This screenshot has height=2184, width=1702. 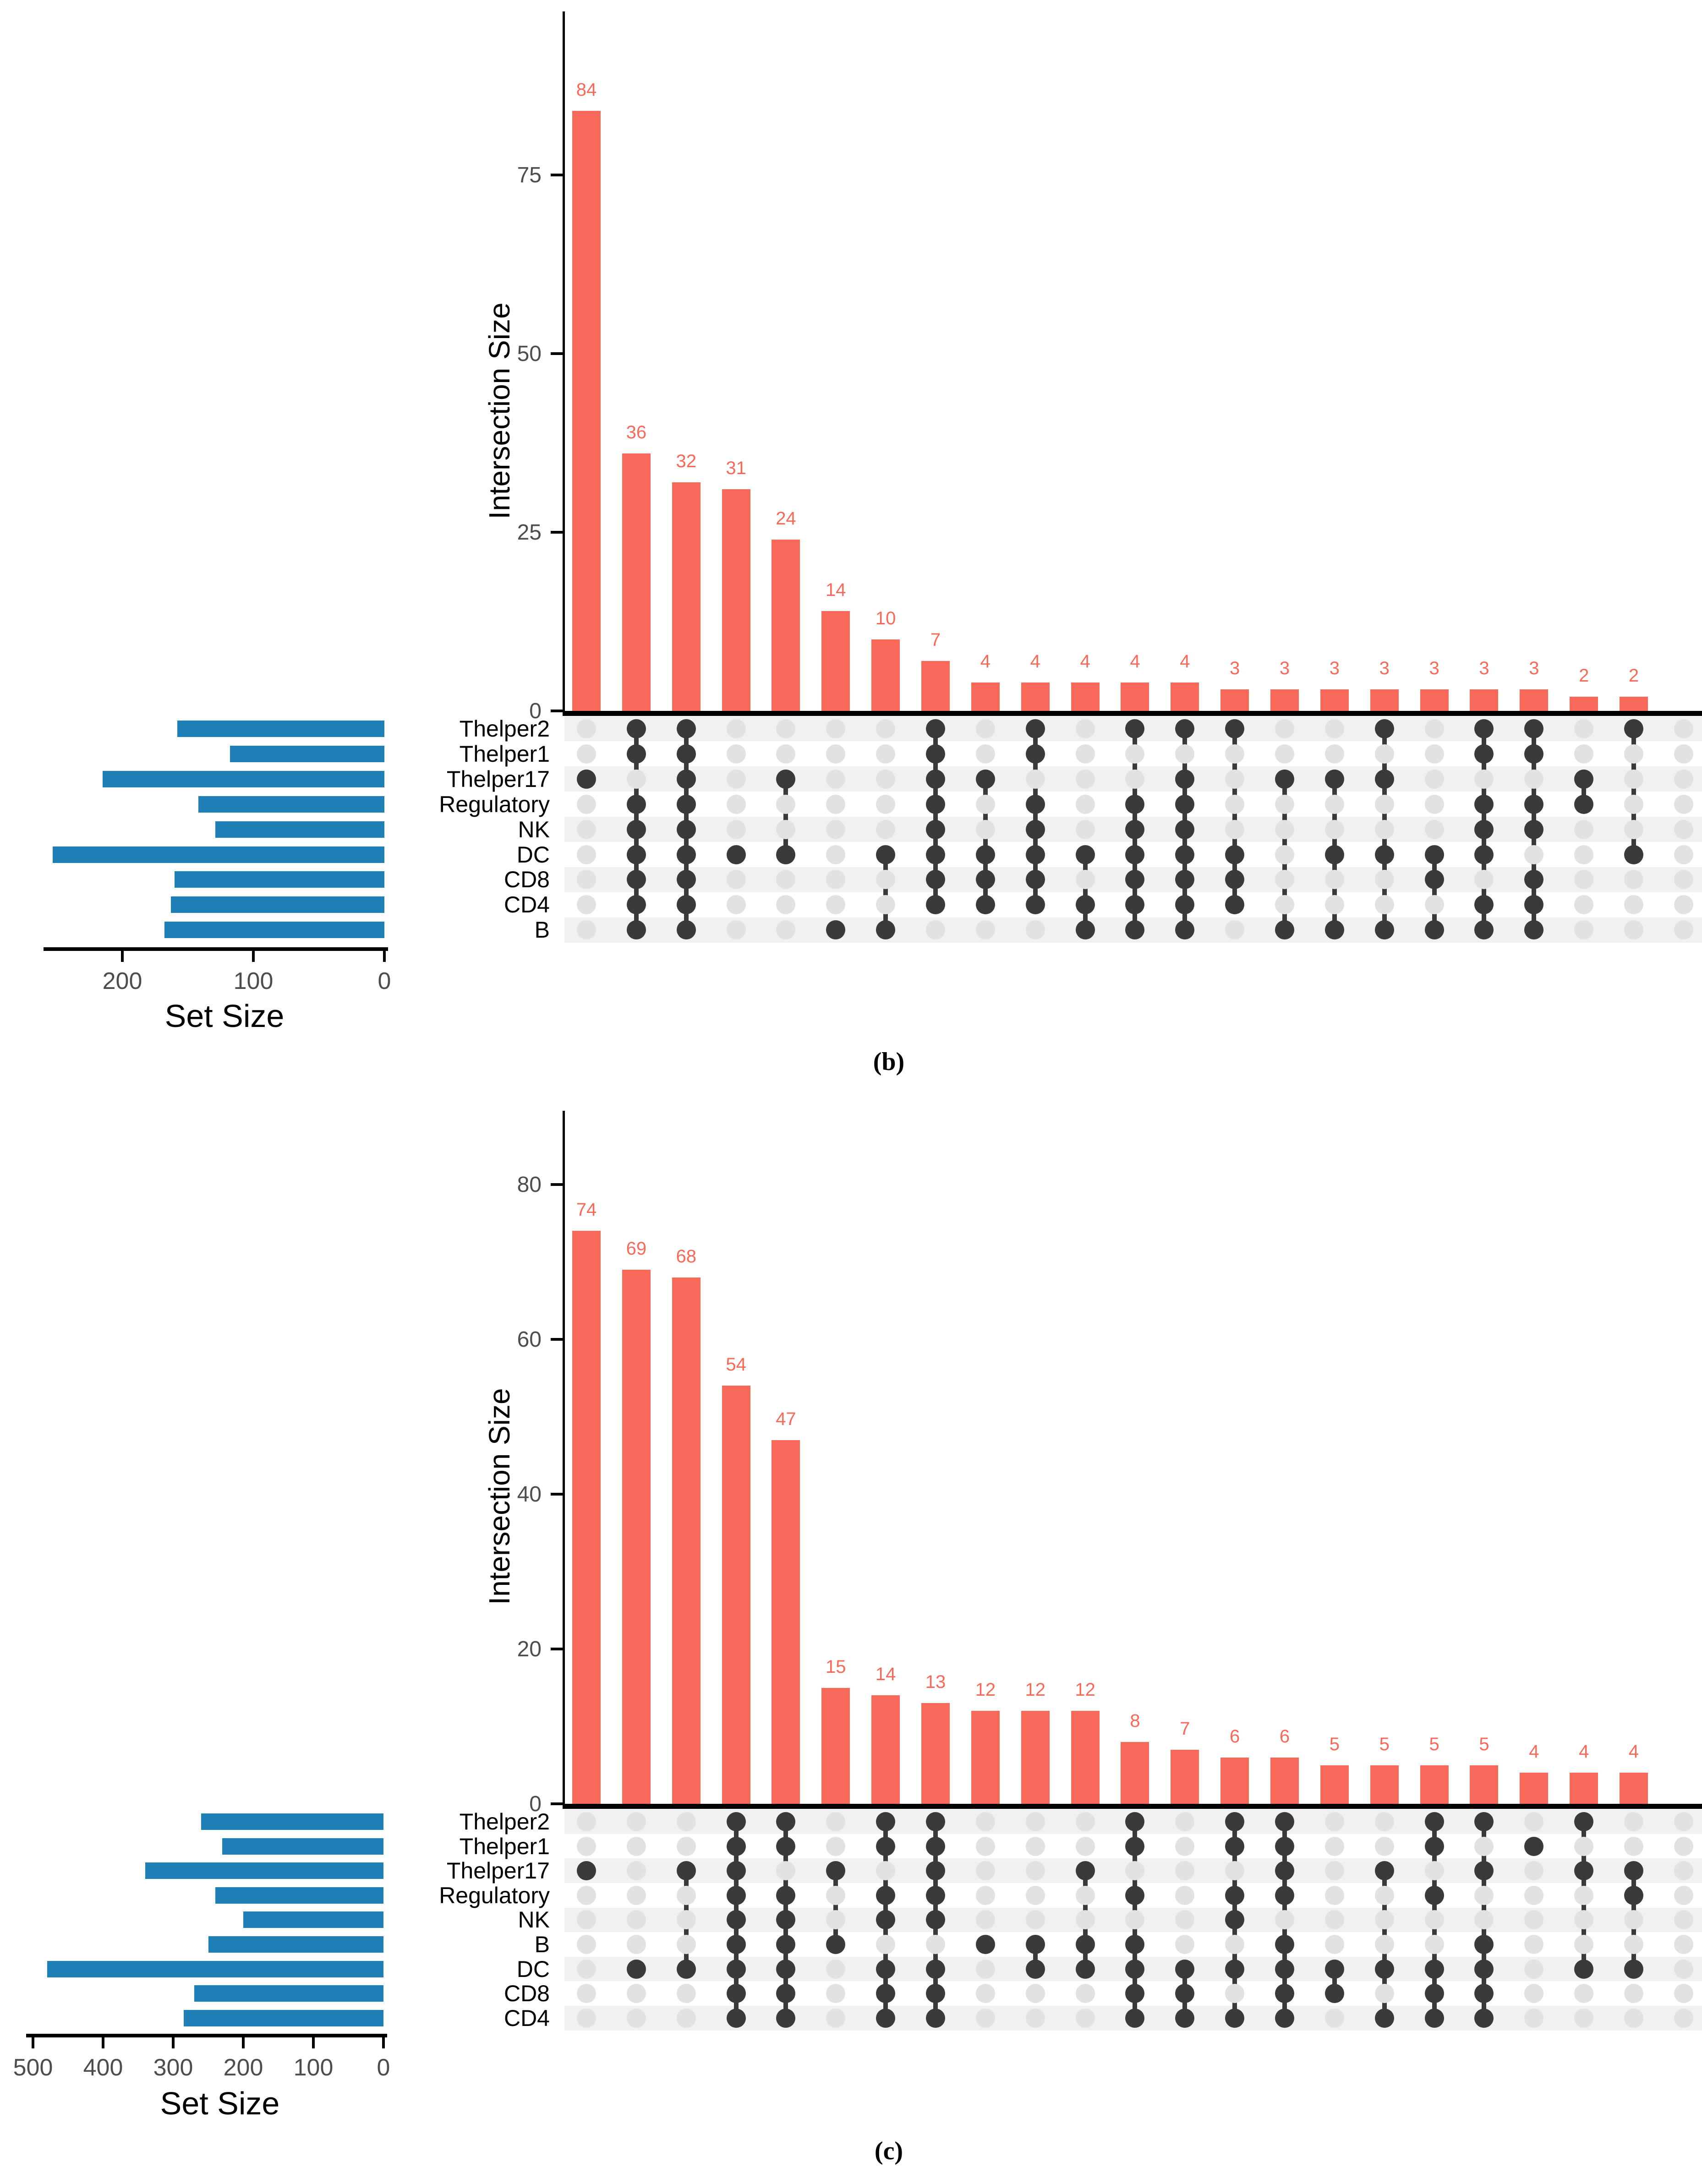 I want to click on y-axis-tick-label: 60, so click(x=529, y=1339).